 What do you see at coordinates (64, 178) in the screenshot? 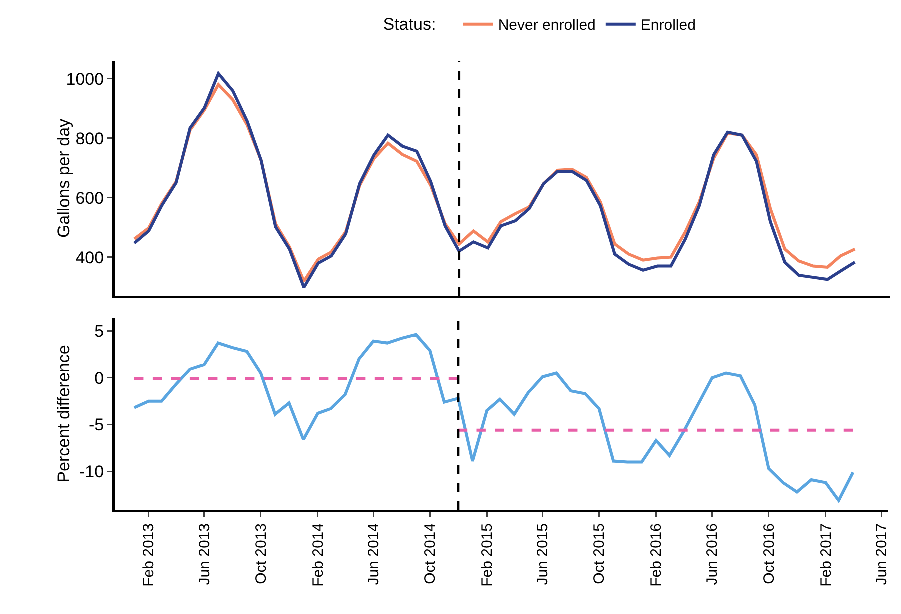
I see `y-axis-title: Gallons per day` at bounding box center [64, 178].